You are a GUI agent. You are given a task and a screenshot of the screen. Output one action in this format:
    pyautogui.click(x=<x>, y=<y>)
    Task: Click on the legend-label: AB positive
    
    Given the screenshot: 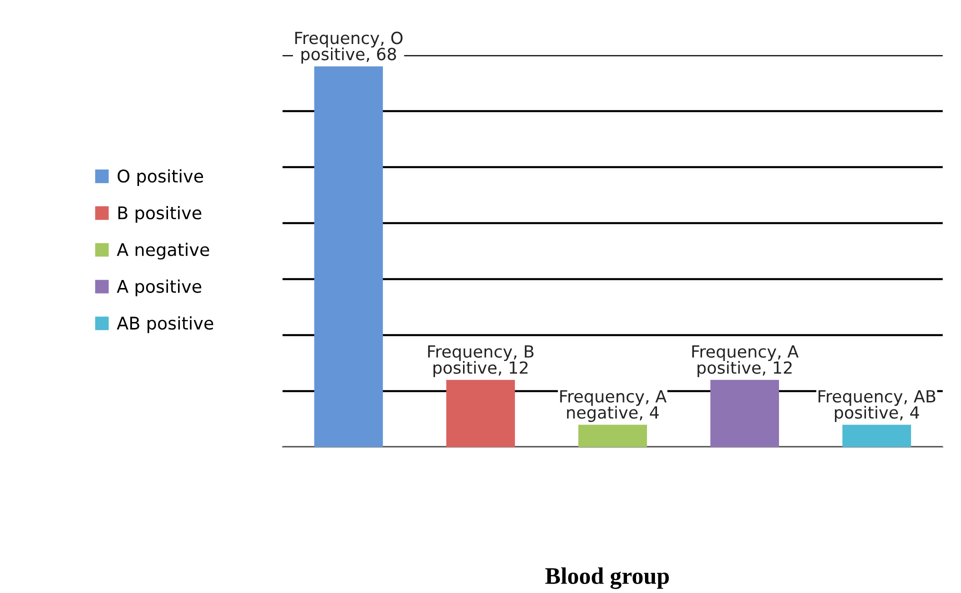 What is the action you would take?
    pyautogui.click(x=165, y=325)
    